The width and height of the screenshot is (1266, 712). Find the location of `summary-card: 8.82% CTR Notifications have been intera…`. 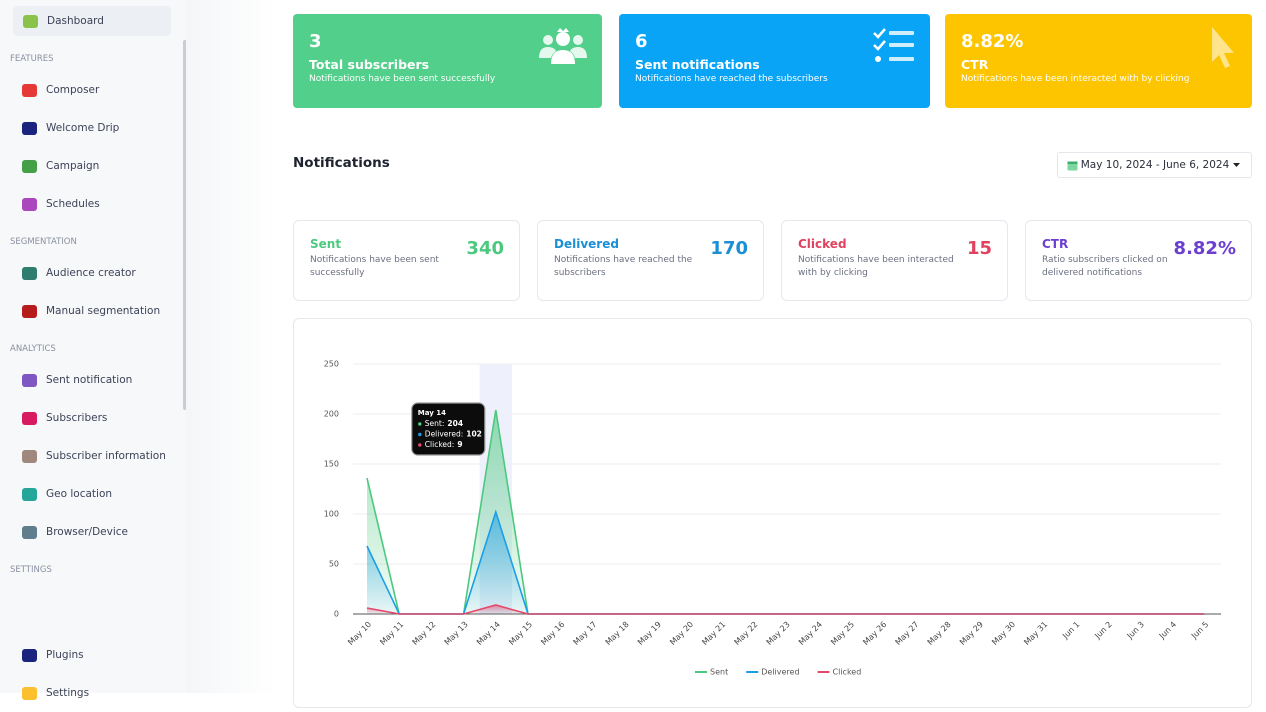

summary-card: 8.82% CTR Notifications have been intera… is located at coordinates (1098, 61).